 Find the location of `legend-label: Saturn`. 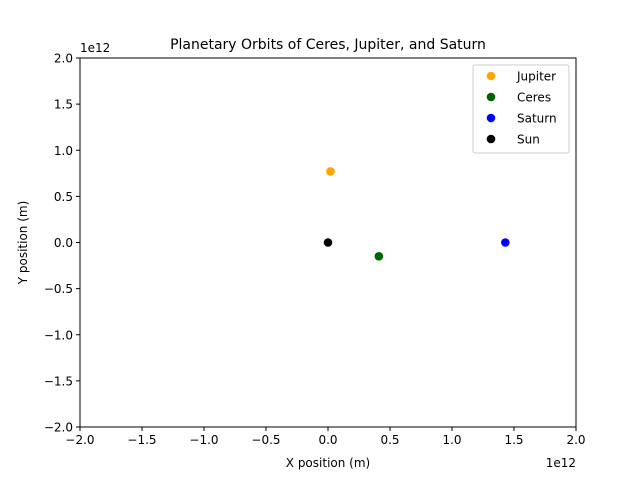

legend-label: Saturn is located at coordinates (537, 119).